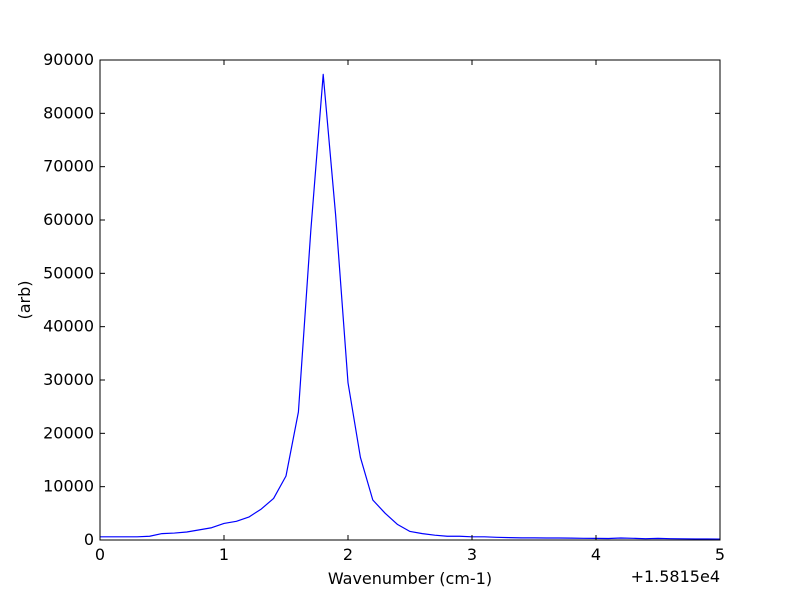 Image resolution: width=800 pixels, height=600 pixels. Describe the element at coordinates (68, 432) in the screenshot. I see `y-tick-label: 20000` at that location.